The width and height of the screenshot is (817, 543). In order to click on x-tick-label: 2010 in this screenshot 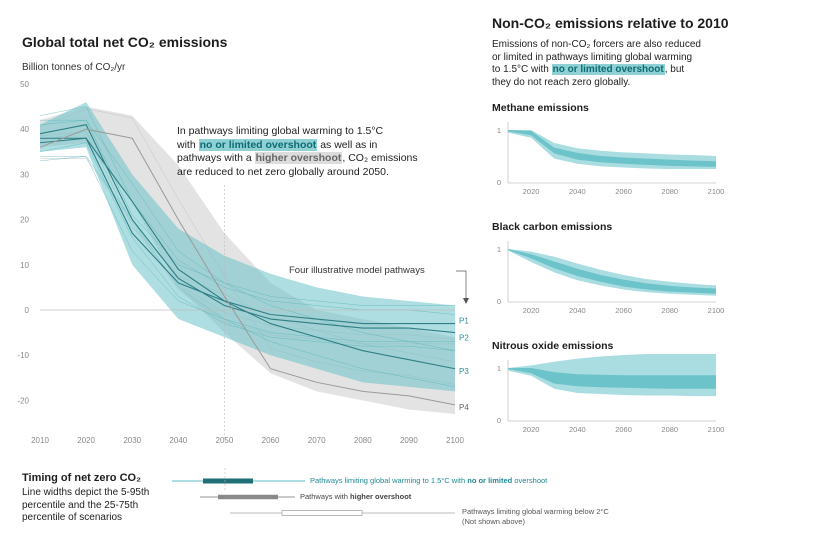, I will do `click(40, 440)`.